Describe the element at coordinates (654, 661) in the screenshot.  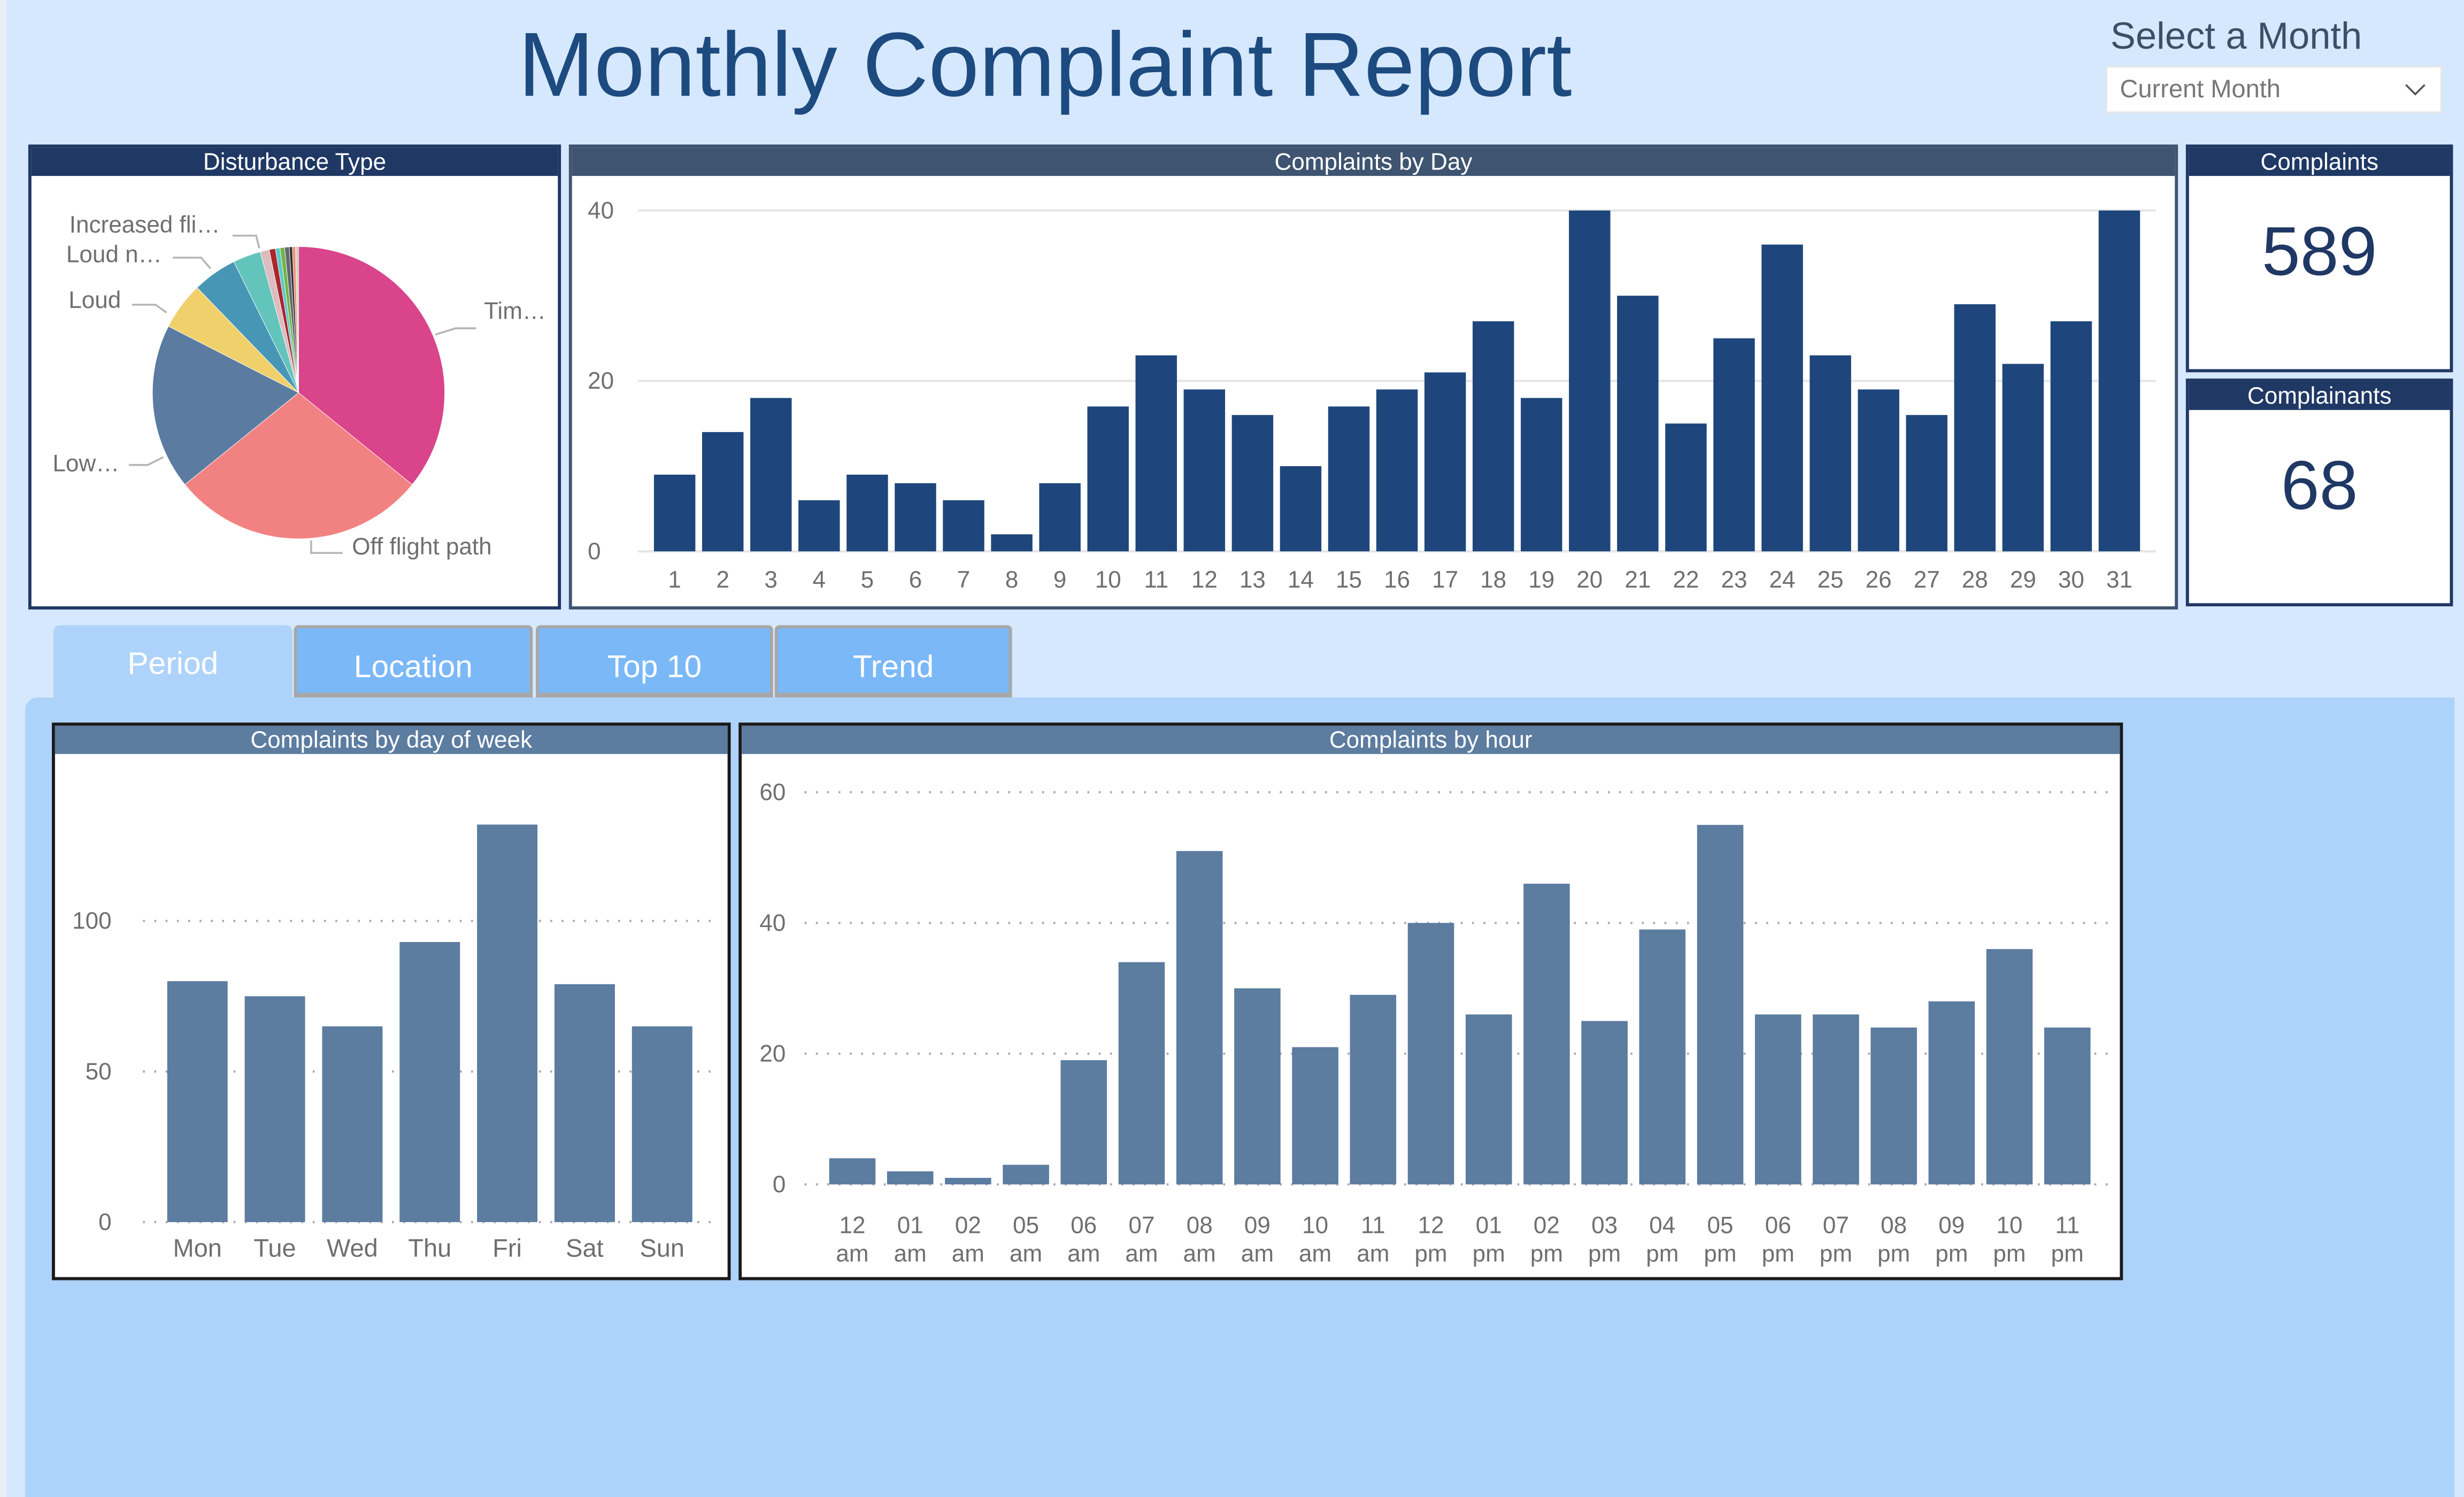
I see `tab-top-10: Top 10` at that location.